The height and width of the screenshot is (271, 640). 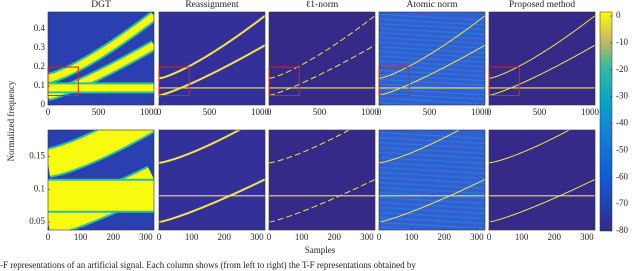 What do you see at coordinates (212, 5) in the screenshot?
I see `panel-title: Reassignment` at bounding box center [212, 5].